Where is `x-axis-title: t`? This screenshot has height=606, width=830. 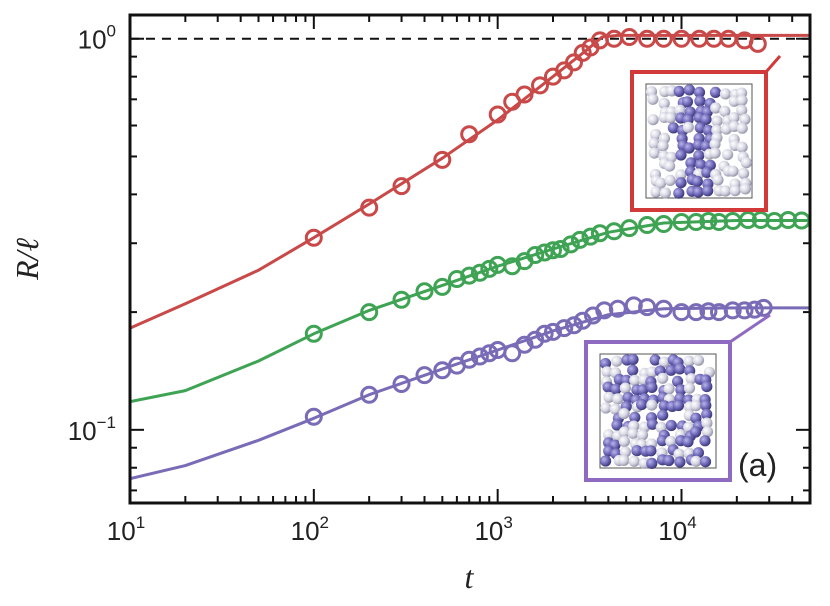
x-axis-title: t is located at coordinates (470, 577).